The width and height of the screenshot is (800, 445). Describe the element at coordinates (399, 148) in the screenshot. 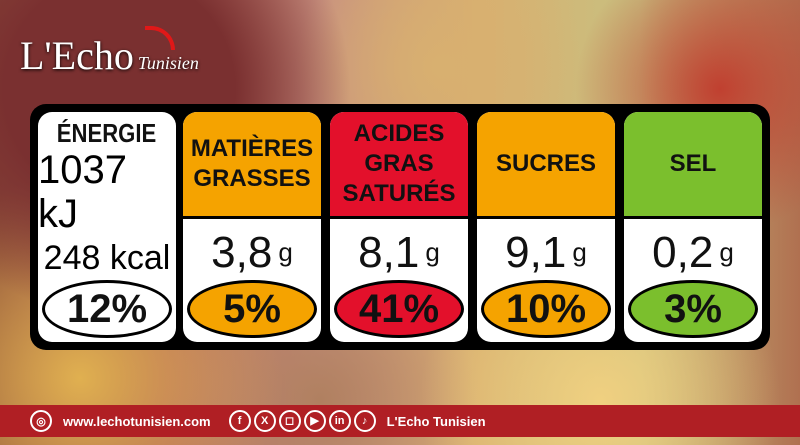

I see `nutrient-name: ACIDES GRAS` at that location.